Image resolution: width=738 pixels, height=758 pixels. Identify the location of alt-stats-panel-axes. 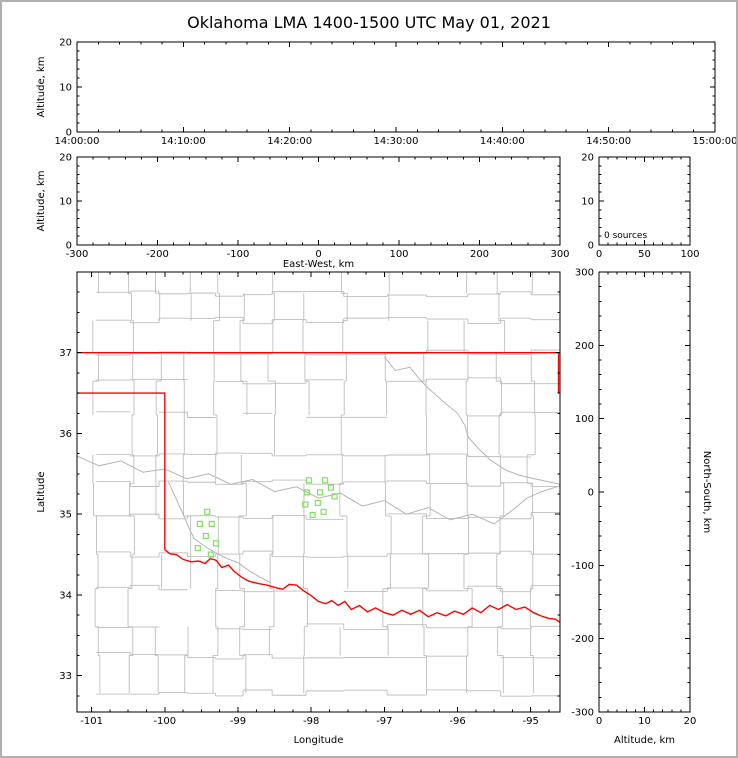
(644, 201).